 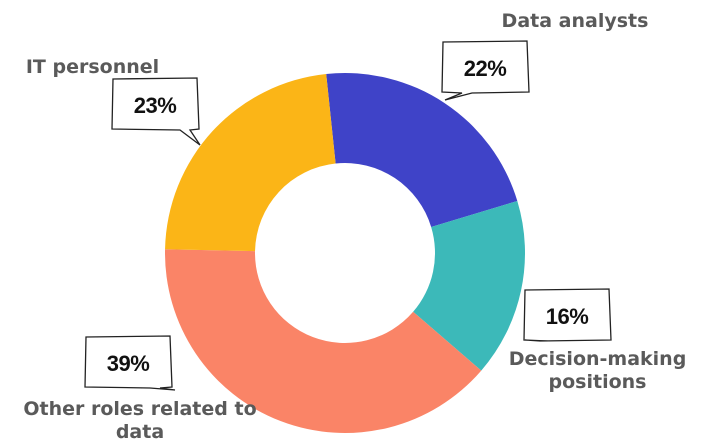 I want to click on value-label: 39%, so click(x=128, y=363).